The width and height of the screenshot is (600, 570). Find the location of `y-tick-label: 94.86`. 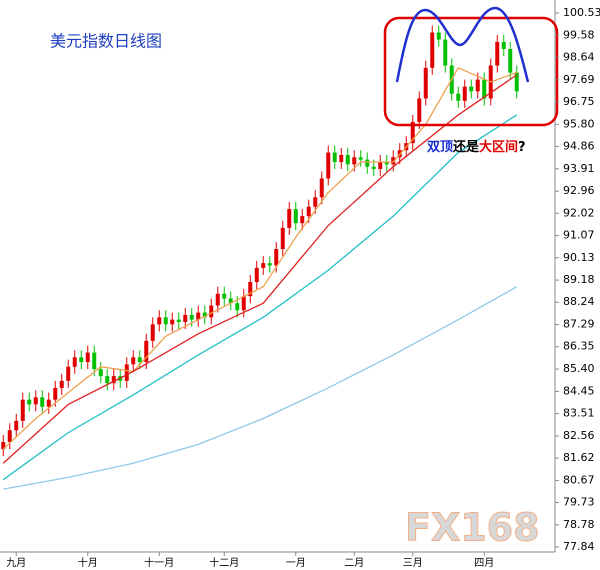

y-tick-label: 94.86 is located at coordinates (579, 145).